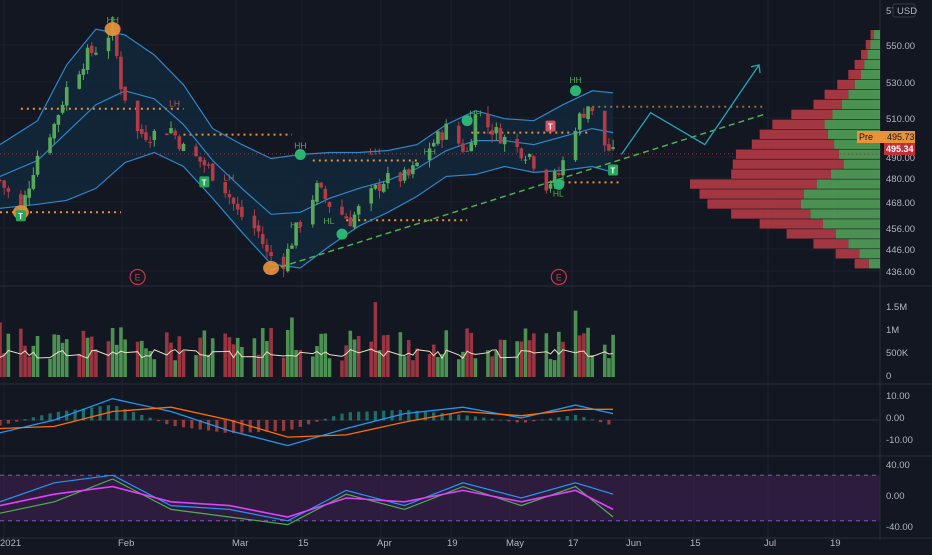 The image size is (932, 555). Describe the element at coordinates (900, 203) in the screenshot. I see `price-tick: 468.00` at that location.